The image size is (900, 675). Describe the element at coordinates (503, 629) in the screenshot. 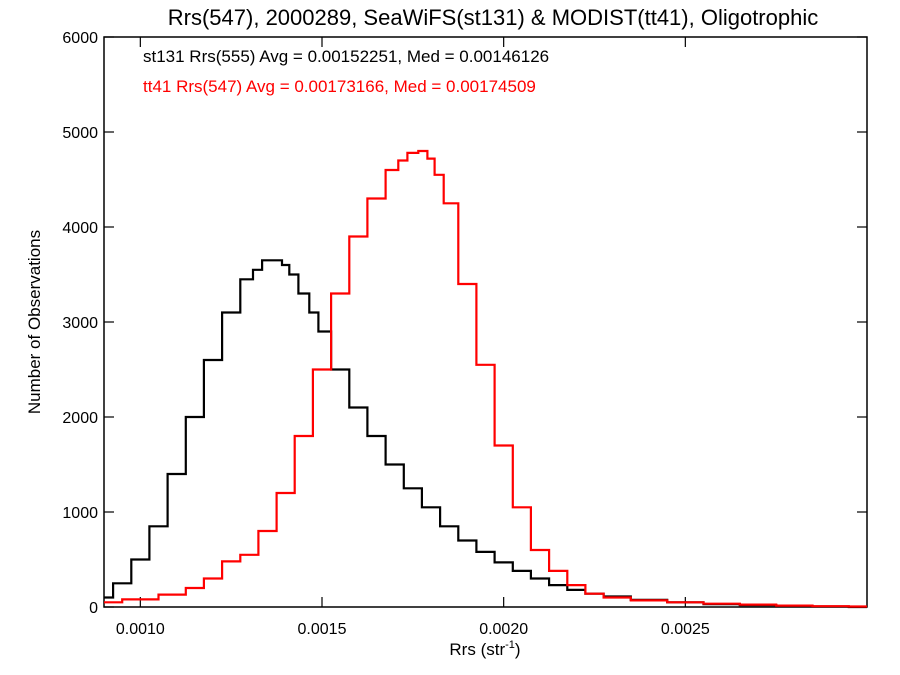

I see `x-tick-label: 0.0020` at that location.